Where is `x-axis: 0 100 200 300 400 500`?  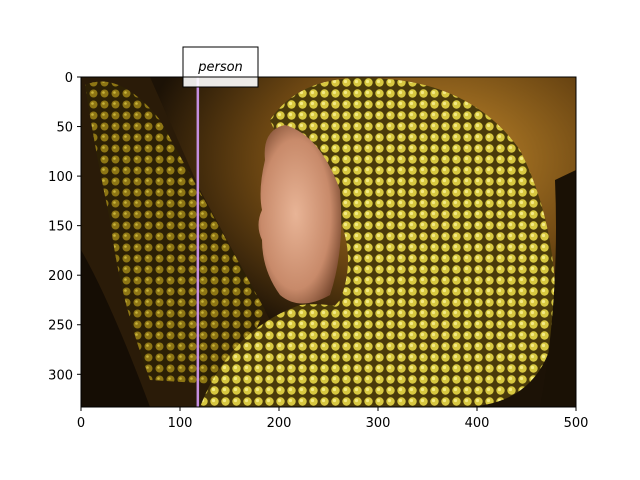 x-axis: 0 100 200 300 400 500 is located at coordinates (333, 419).